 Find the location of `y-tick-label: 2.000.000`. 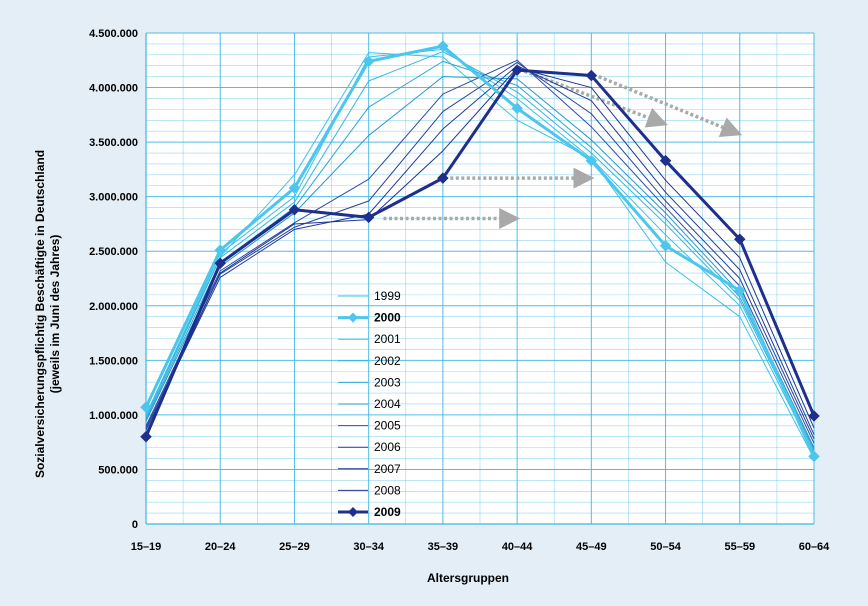

y-tick-label: 2.000.000 is located at coordinates (113, 307).